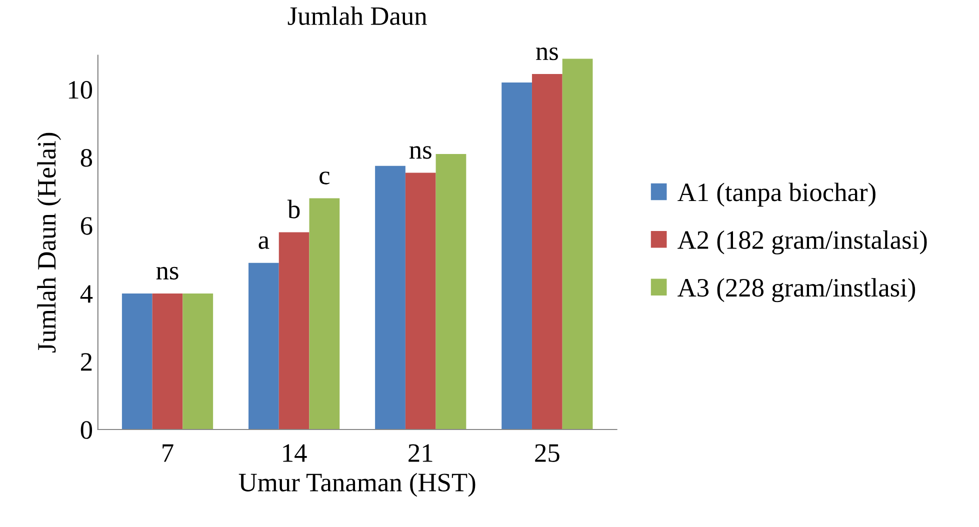  Describe the element at coordinates (797, 290) in the screenshot. I see `legend-label: A3 (228 gram/instlasi)` at that location.